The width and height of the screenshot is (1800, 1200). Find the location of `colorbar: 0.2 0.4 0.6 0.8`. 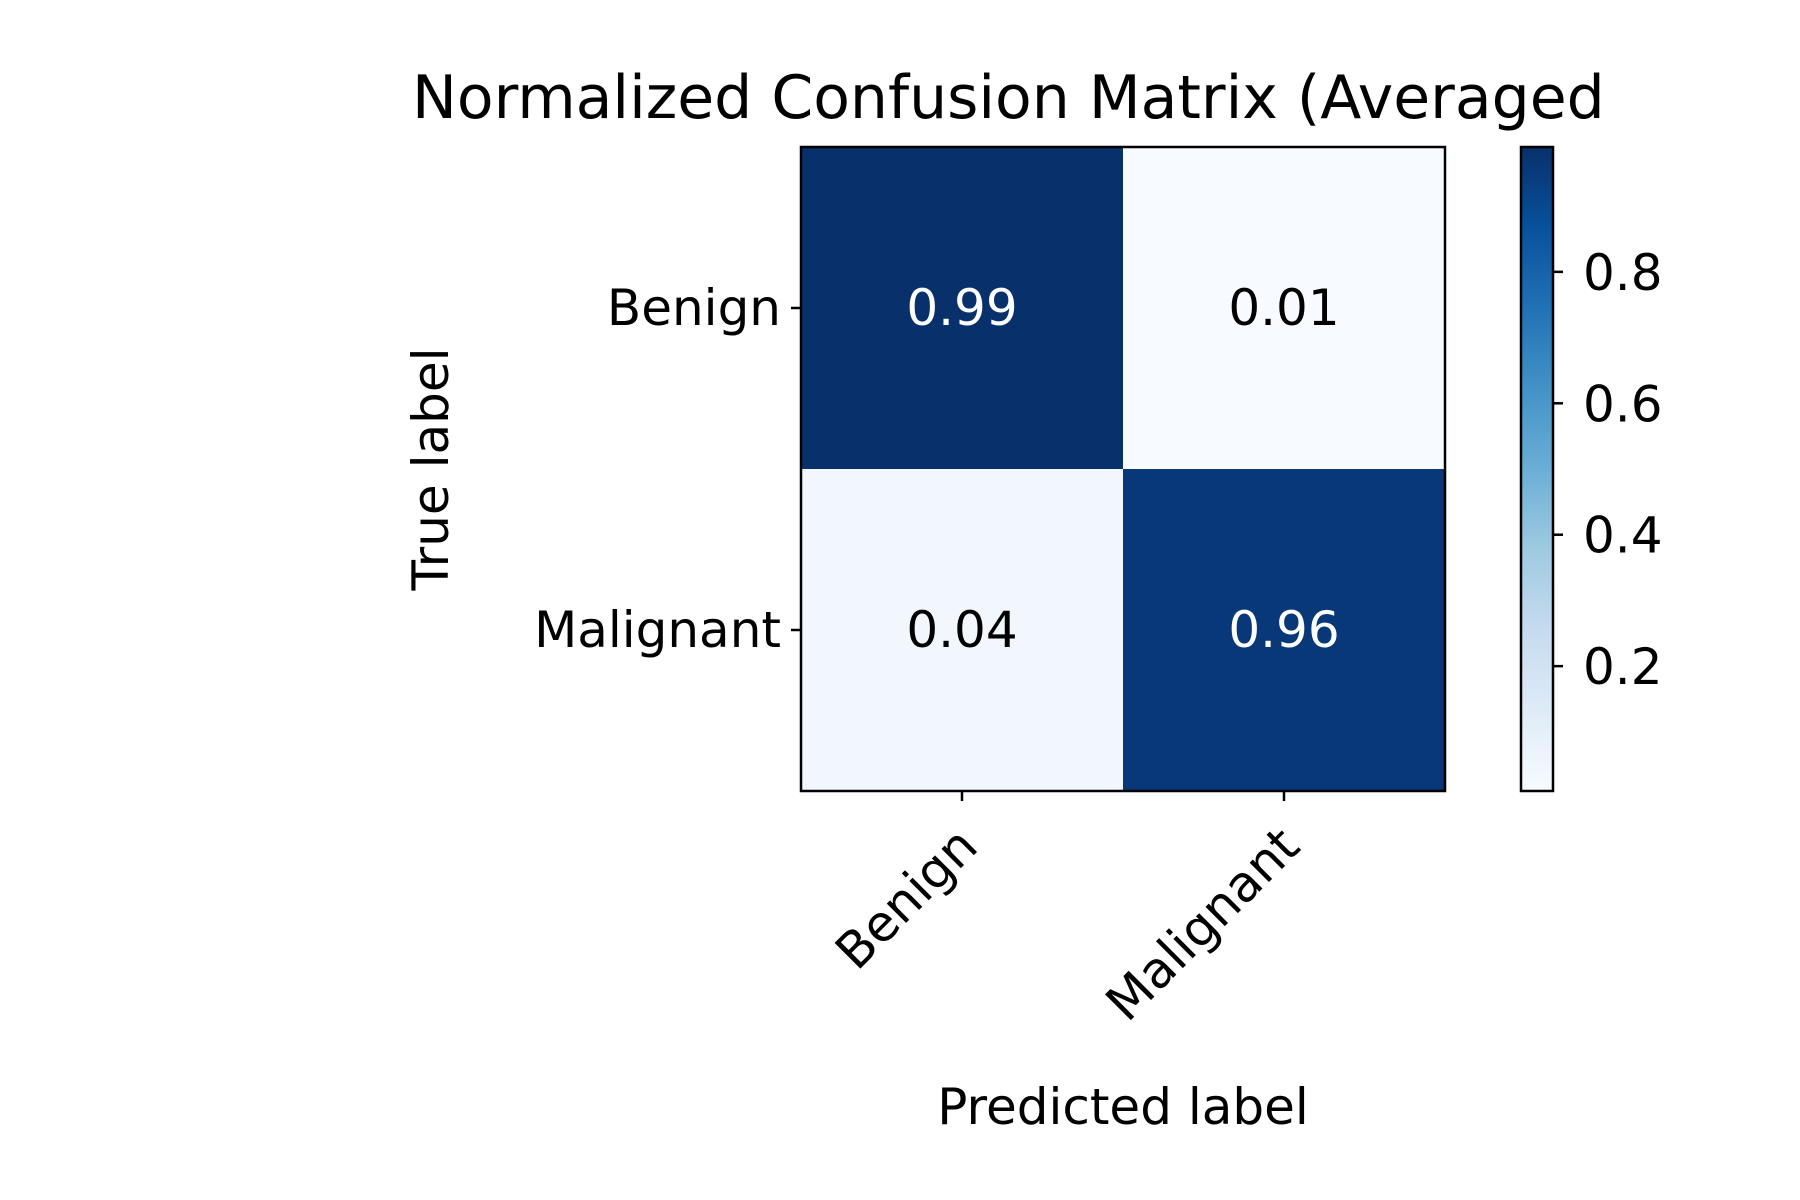

colorbar: 0.2 0.4 0.6 0.8 is located at coordinates (1591, 469).